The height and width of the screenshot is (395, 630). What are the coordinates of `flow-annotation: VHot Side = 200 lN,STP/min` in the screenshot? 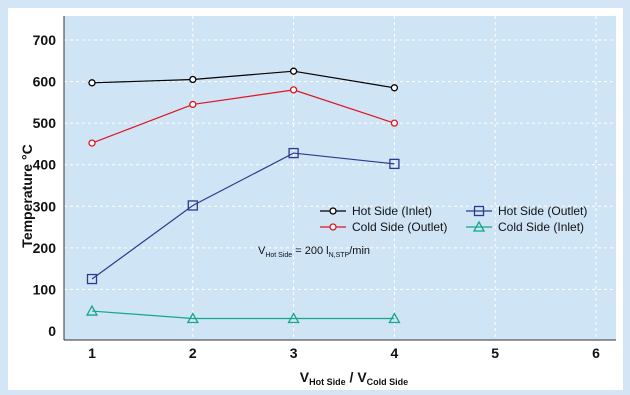 It's located at (314, 252).